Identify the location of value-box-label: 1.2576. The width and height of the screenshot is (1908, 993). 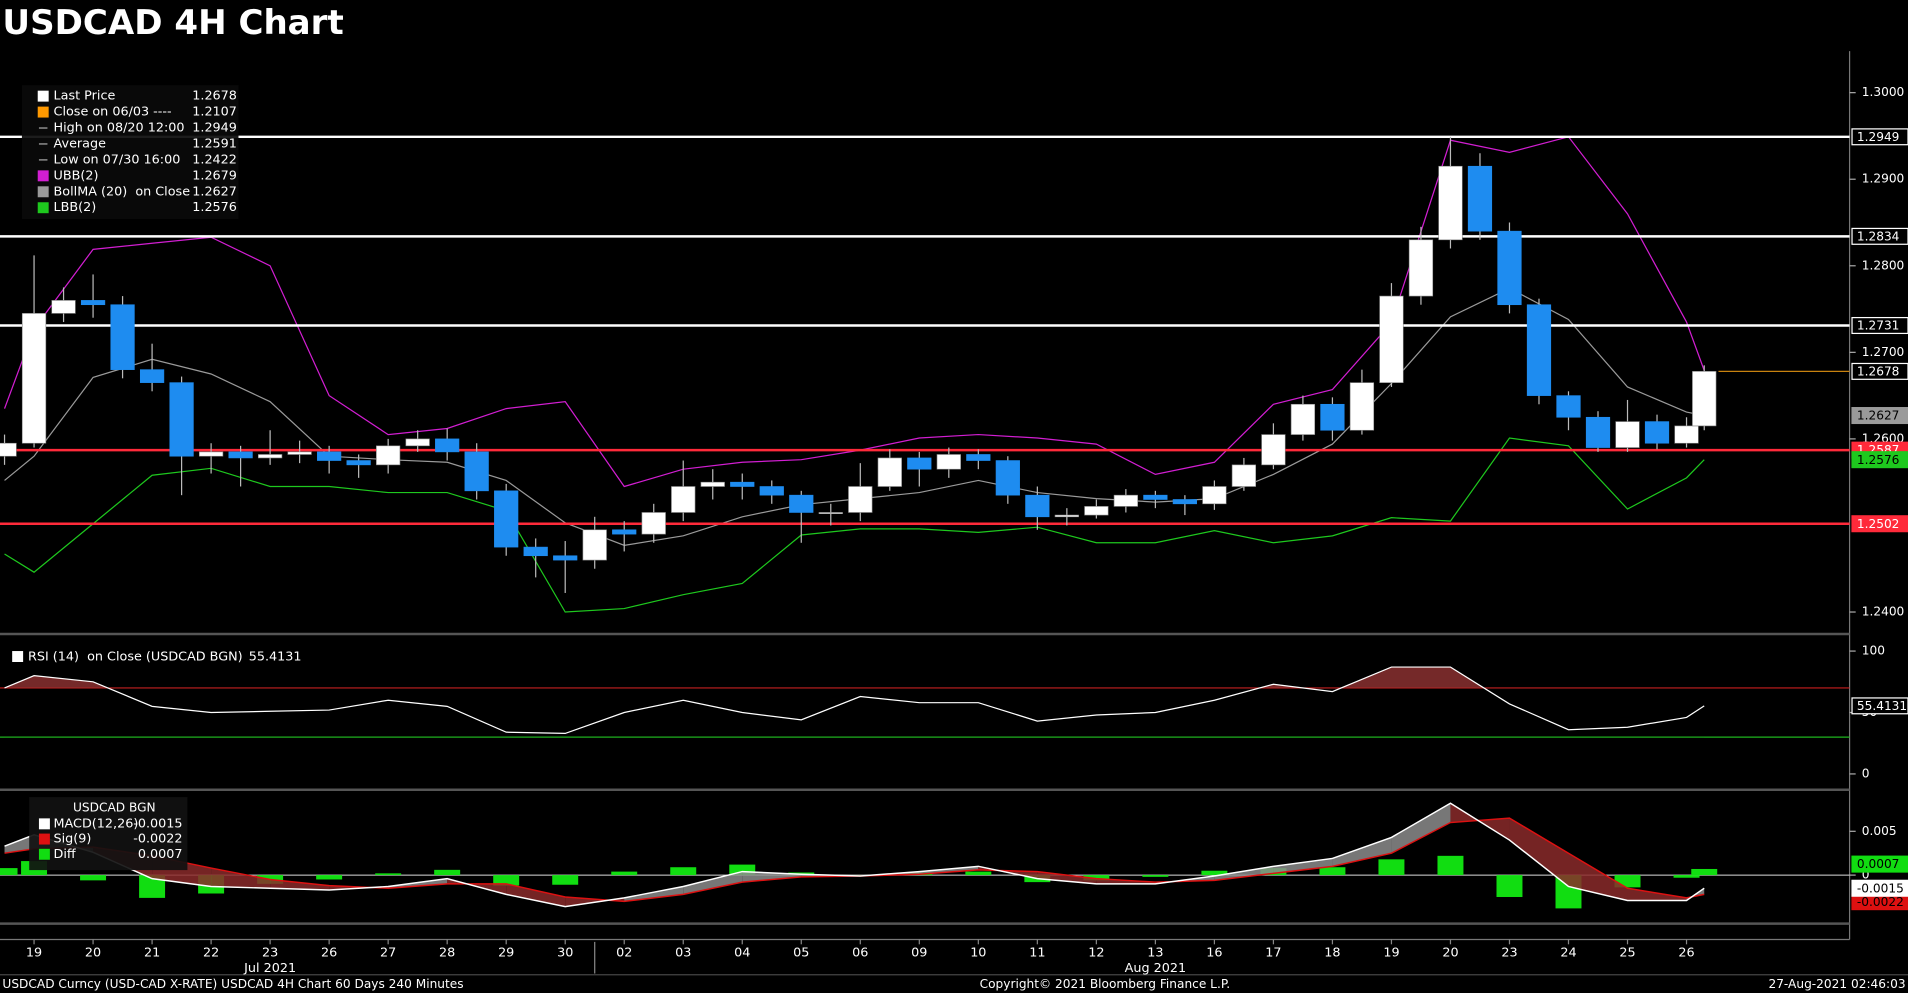
(1878, 460).